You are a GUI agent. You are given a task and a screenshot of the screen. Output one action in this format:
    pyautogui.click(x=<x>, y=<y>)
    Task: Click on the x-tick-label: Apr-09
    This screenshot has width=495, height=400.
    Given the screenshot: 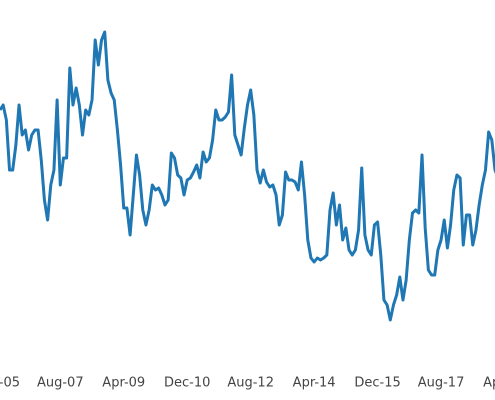 What is the action you would take?
    pyautogui.click(x=123, y=383)
    